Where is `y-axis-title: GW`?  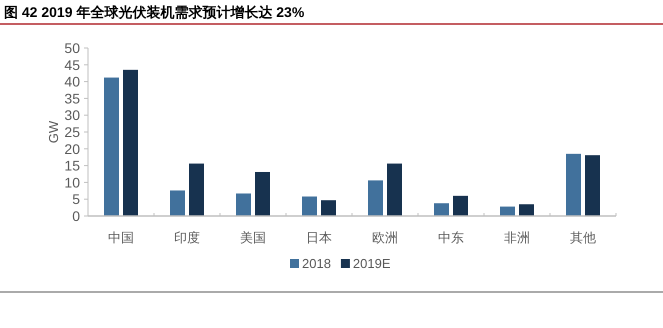
y-axis-title: GW is located at coordinates (53, 132).